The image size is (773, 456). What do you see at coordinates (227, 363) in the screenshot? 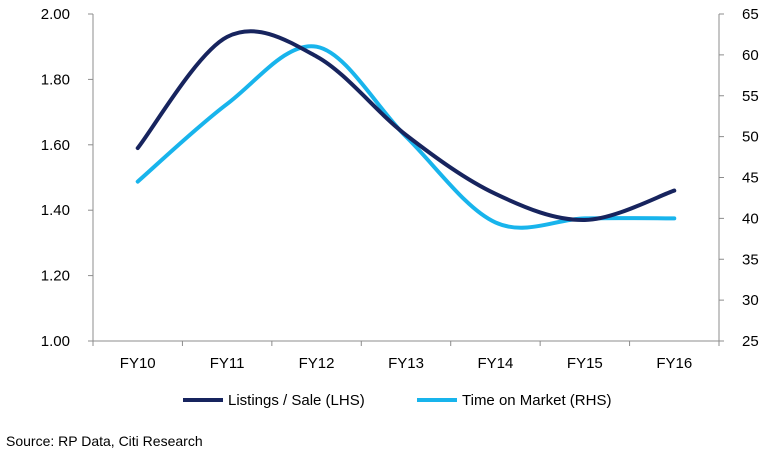
I see `x-tick-label: FY11` at bounding box center [227, 363].